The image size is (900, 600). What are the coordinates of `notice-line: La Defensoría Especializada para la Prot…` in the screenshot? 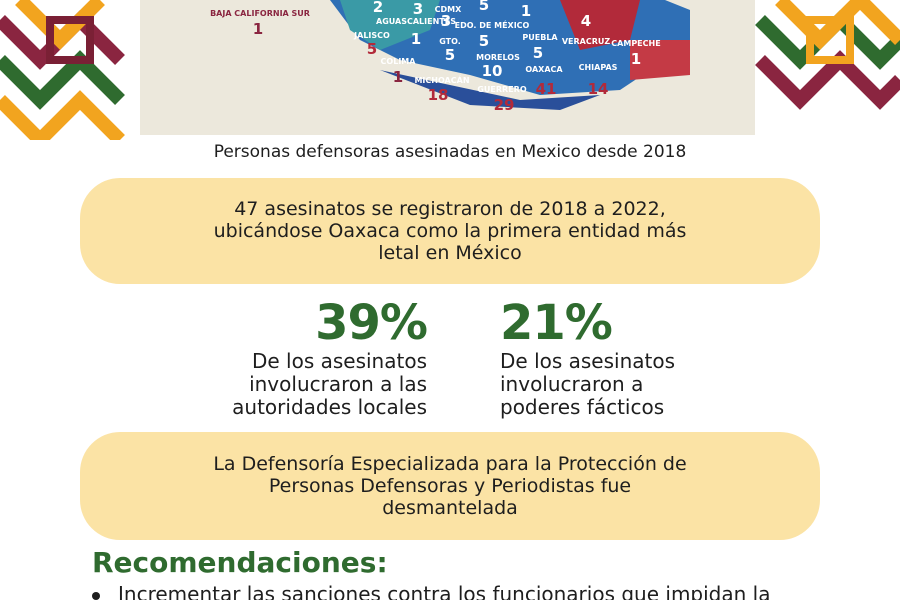 It's located at (450, 464).